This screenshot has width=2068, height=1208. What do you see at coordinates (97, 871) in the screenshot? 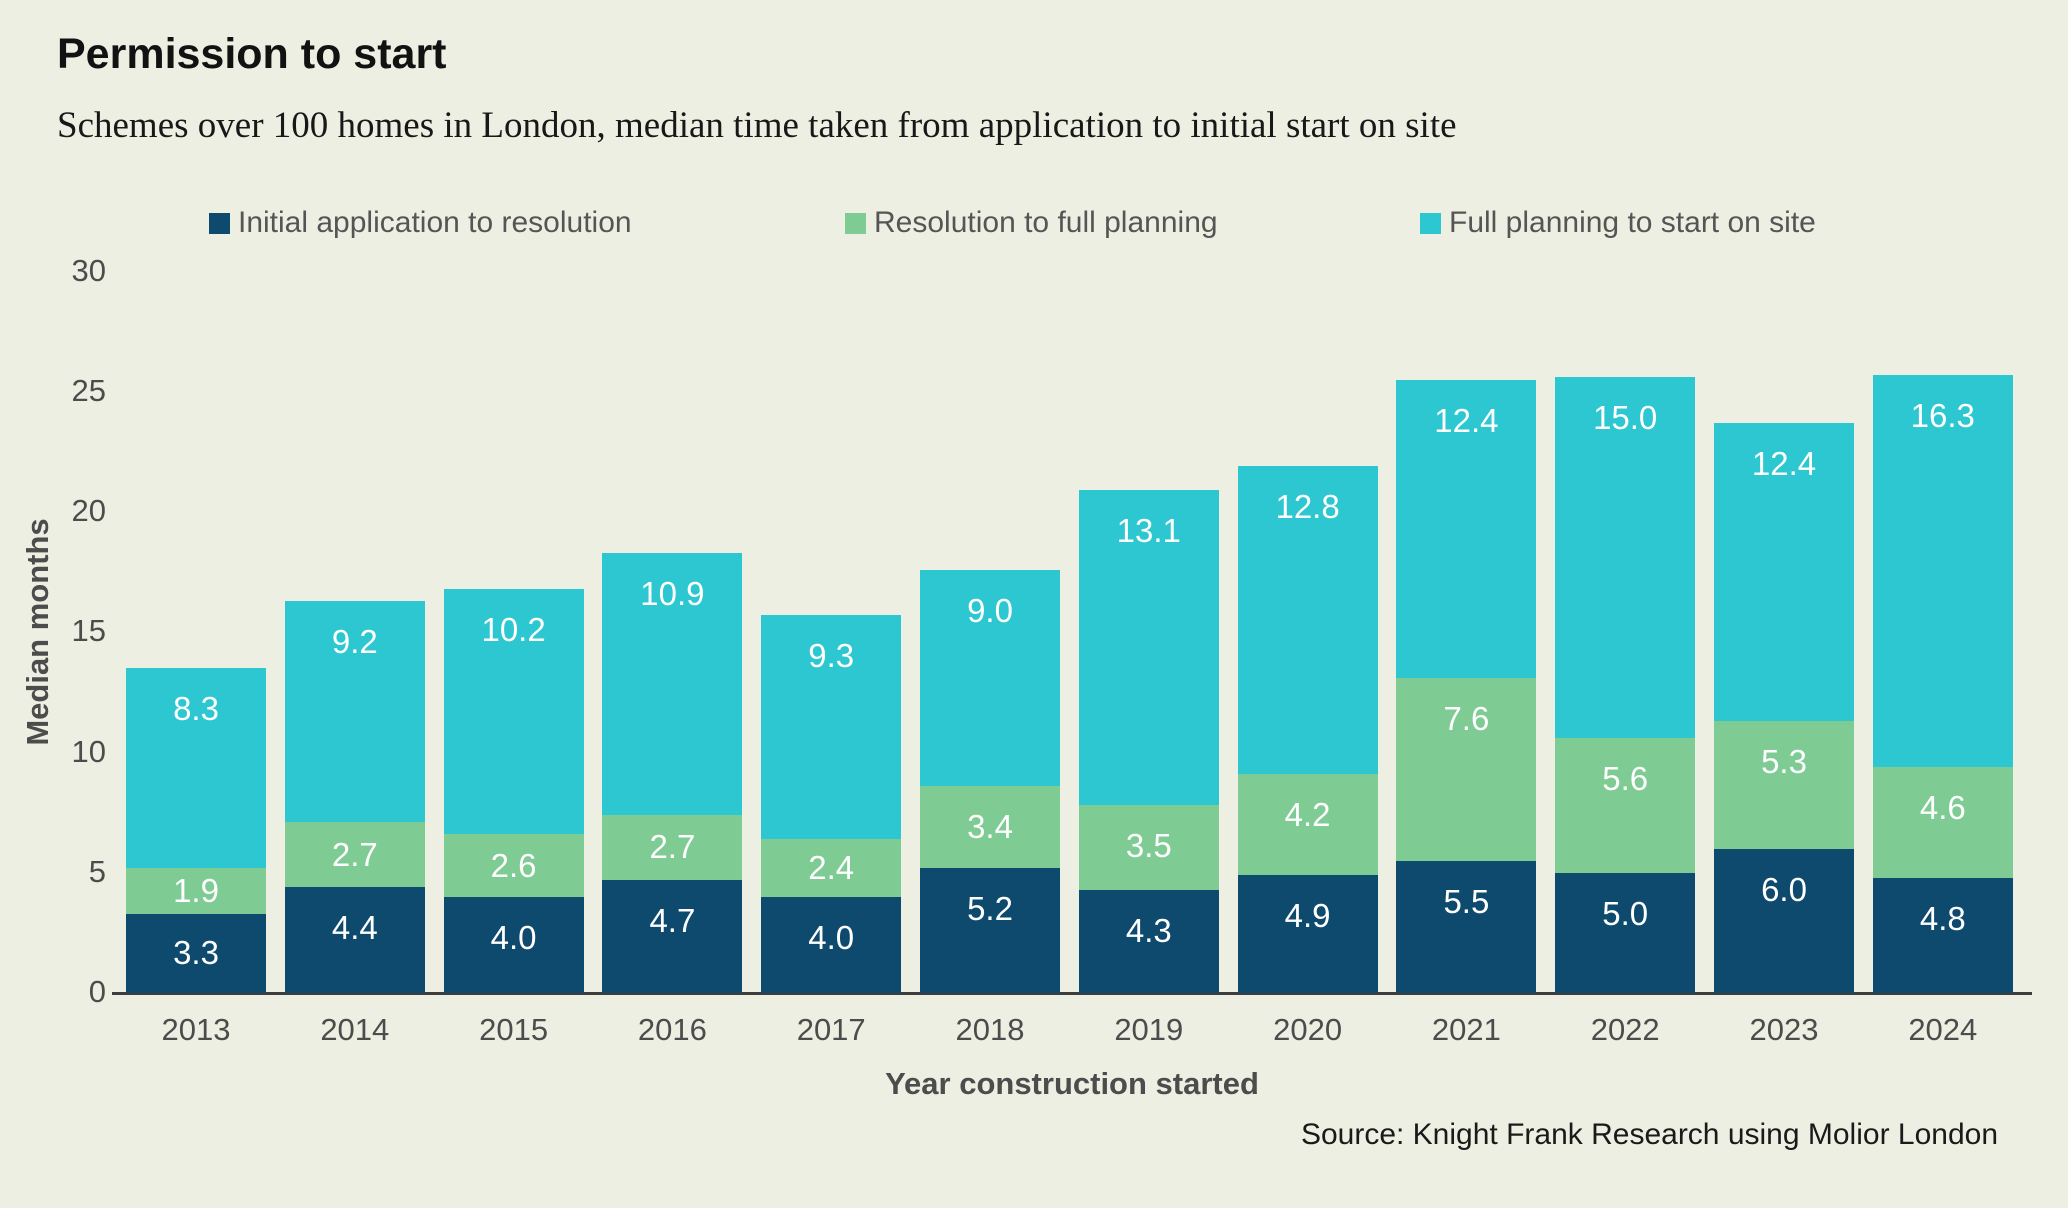
I see `y-tick-label: 5` at bounding box center [97, 871].